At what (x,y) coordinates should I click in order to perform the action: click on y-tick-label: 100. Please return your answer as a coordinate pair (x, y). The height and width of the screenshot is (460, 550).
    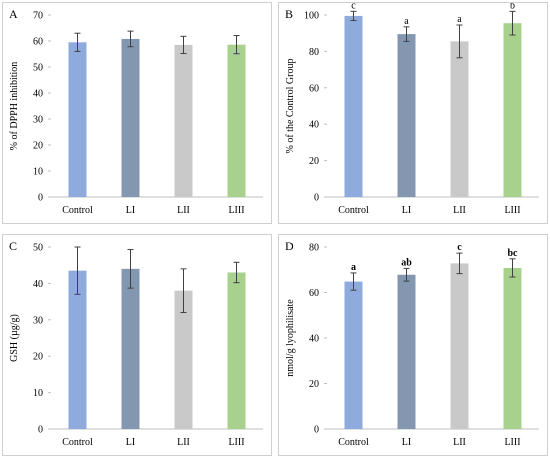
    Looking at the image, I should click on (311, 16).